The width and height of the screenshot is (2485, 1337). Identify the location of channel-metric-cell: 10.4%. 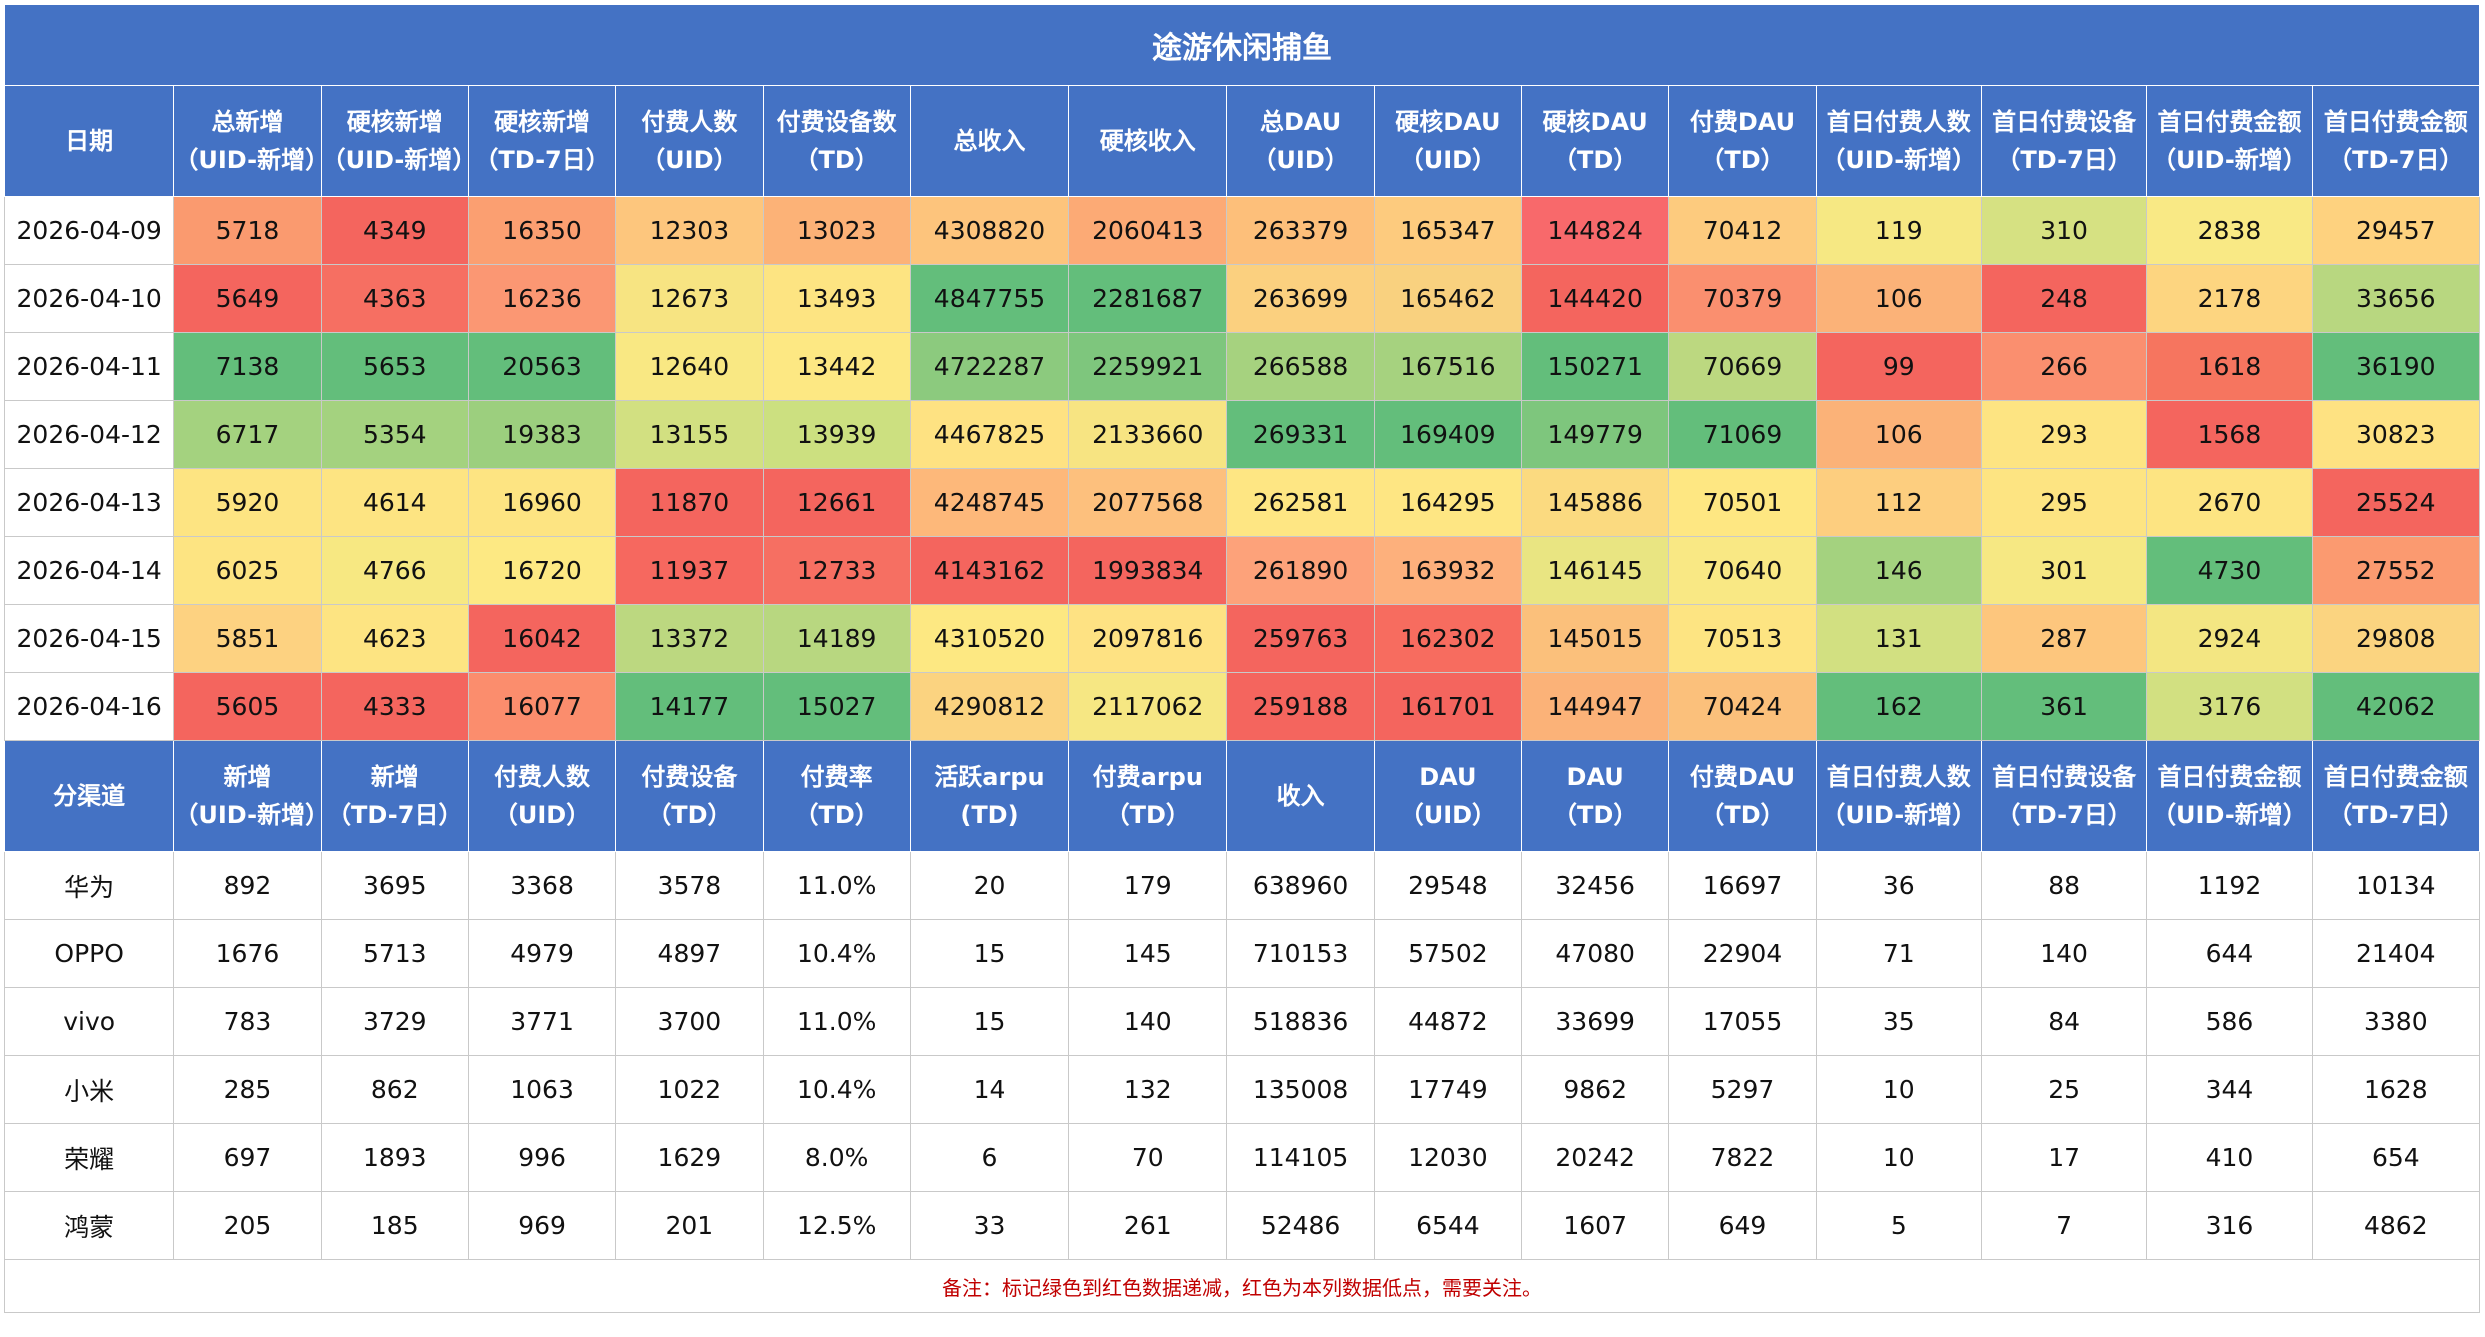
(836, 953).